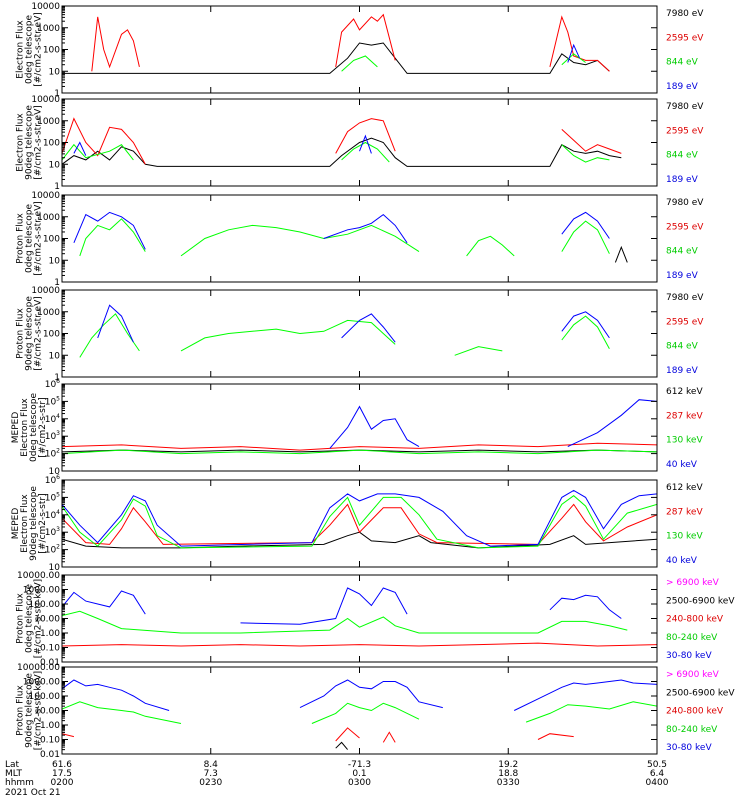 Image resolution: width=750 pixels, height=800 pixels. Describe the element at coordinates (39, 618) in the screenshot. I see `y-axis-label: [#/cm2-s-str-keV]` at that location.